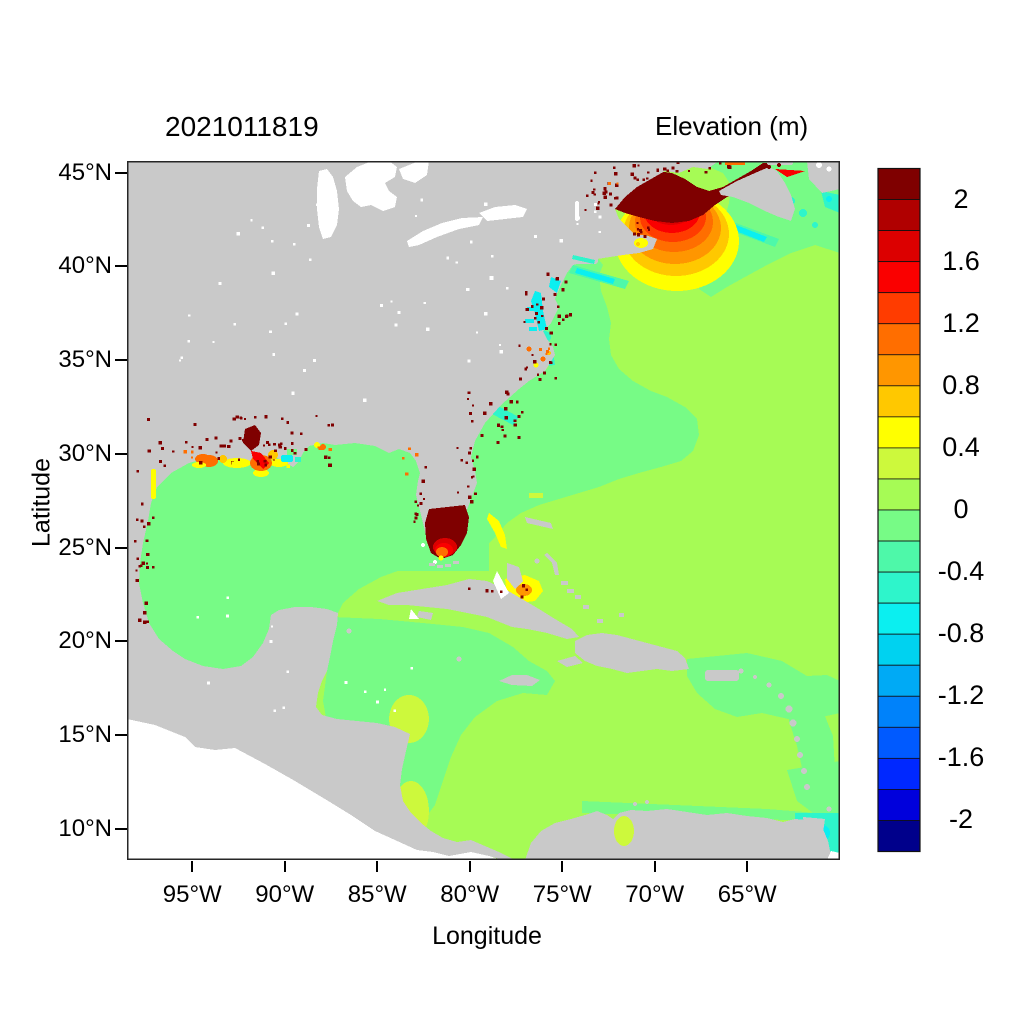 The width and height of the screenshot is (1024, 1024). Describe the element at coordinates (583, 259) in the screenshot. I see `long-island-sound` at that location.